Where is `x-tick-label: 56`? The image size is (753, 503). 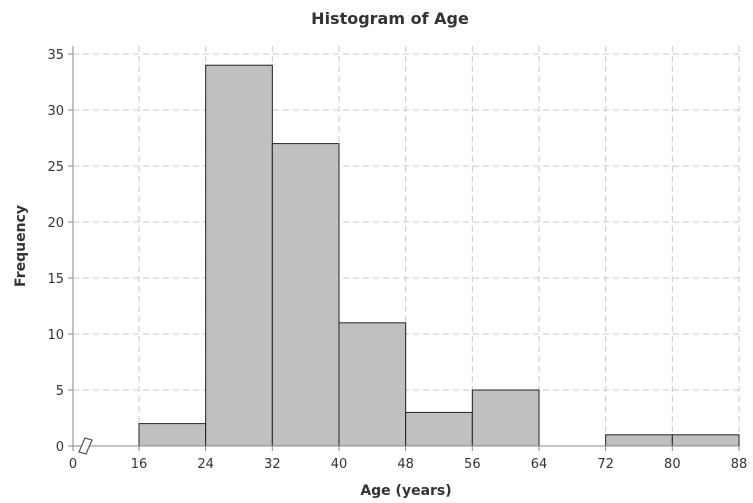 x-tick-label: 56 is located at coordinates (472, 464).